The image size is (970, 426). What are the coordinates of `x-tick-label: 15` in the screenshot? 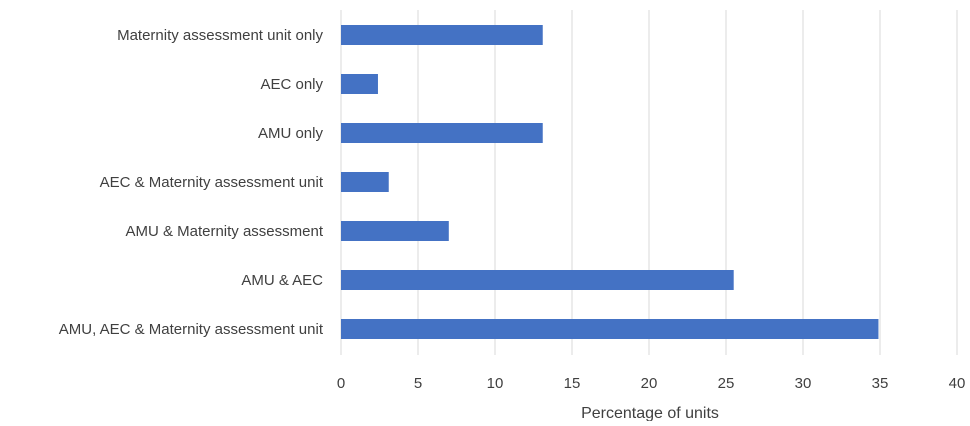 It's located at (572, 383).